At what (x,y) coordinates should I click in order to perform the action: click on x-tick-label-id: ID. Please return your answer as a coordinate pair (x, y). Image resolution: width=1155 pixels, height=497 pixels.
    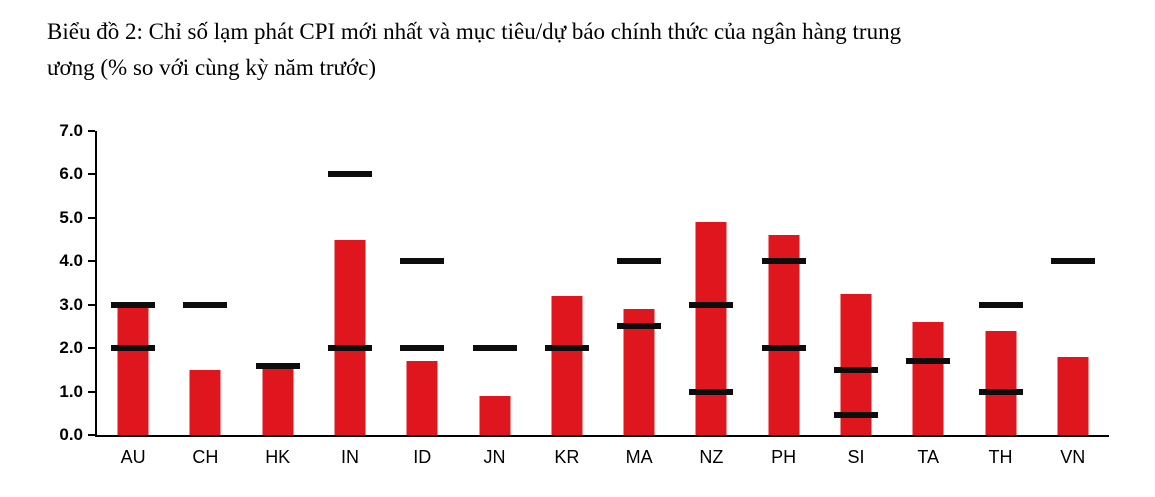
    Looking at the image, I should click on (422, 457).